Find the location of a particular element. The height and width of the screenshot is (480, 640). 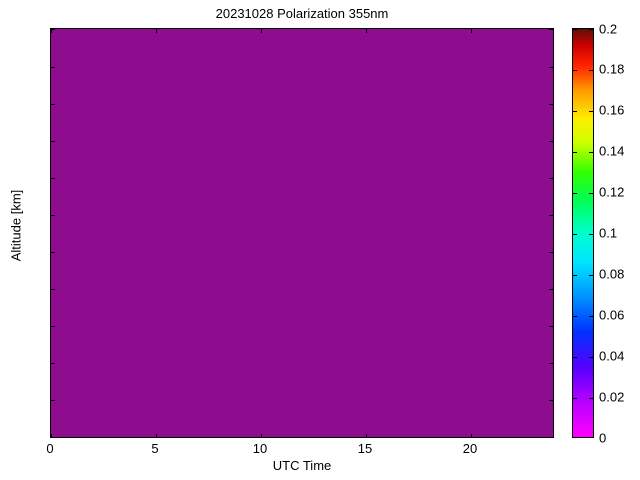

colorbar-tick-label: 0.14 is located at coordinates (612, 151).